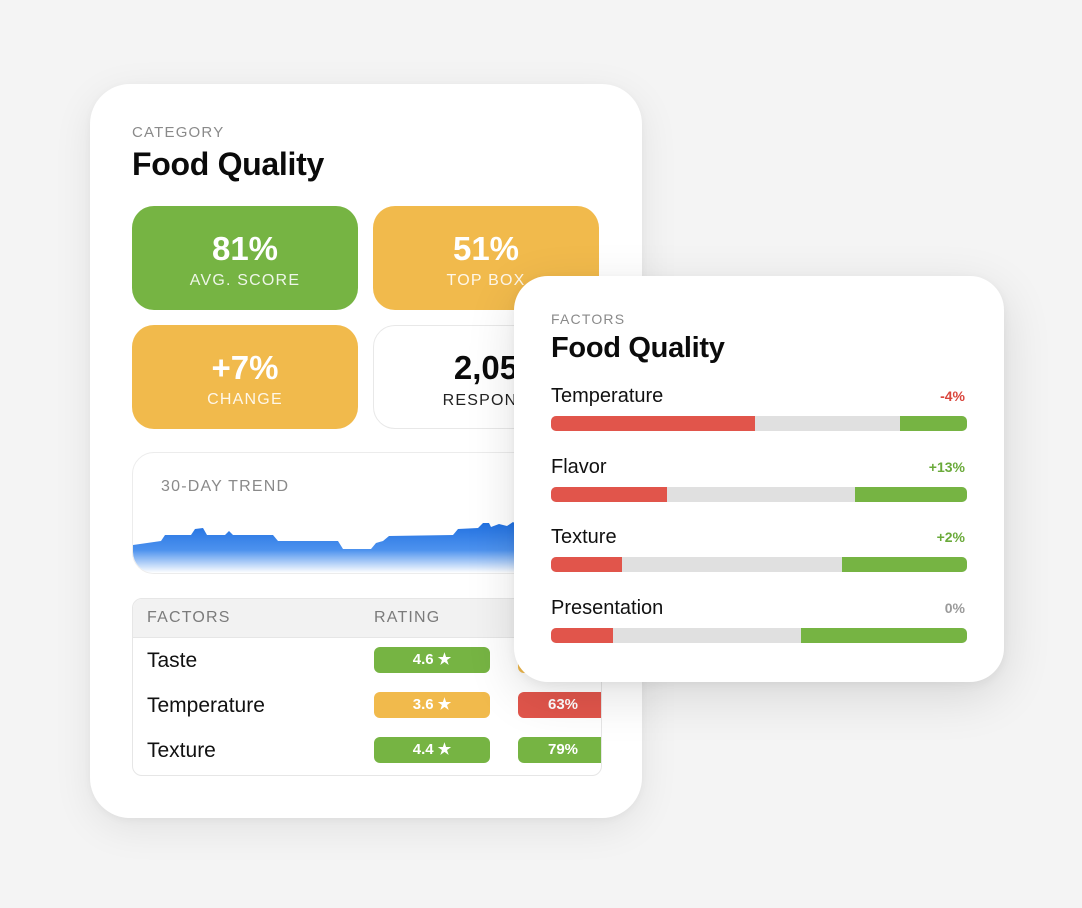 The image size is (1082, 908). Describe the element at coordinates (225, 486) in the screenshot. I see `trend-label: 30-DAY TREND` at that location.